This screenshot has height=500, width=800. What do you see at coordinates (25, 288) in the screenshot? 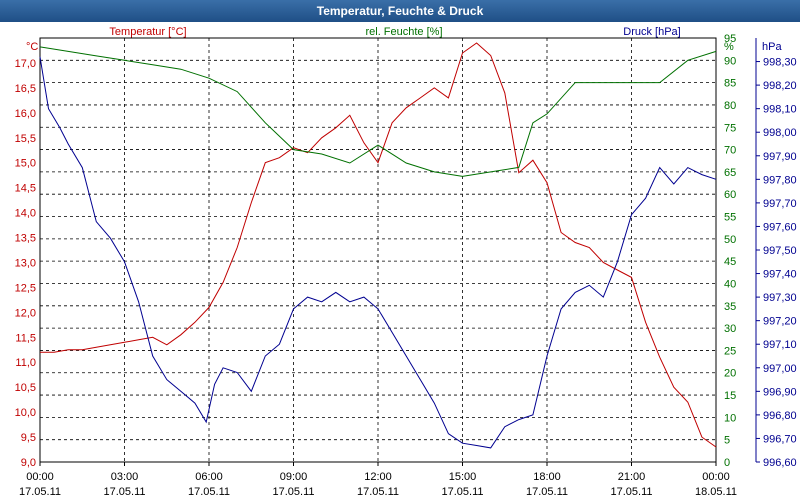
I see `temperature-tick-label: 12,5` at bounding box center [25, 288].